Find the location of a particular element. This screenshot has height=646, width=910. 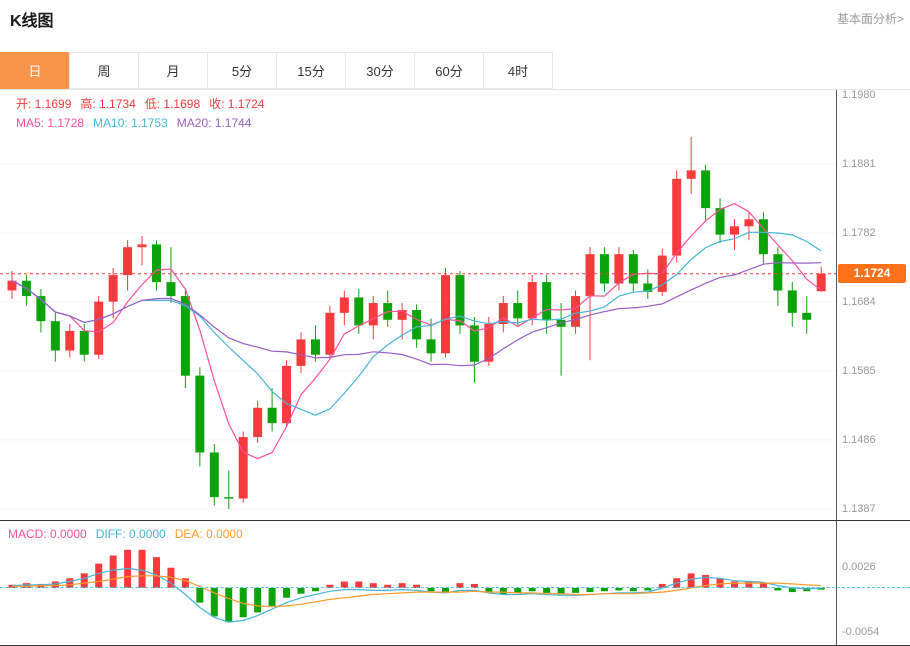

ohlc-high: 高: 1.1734 is located at coordinates (108, 104).